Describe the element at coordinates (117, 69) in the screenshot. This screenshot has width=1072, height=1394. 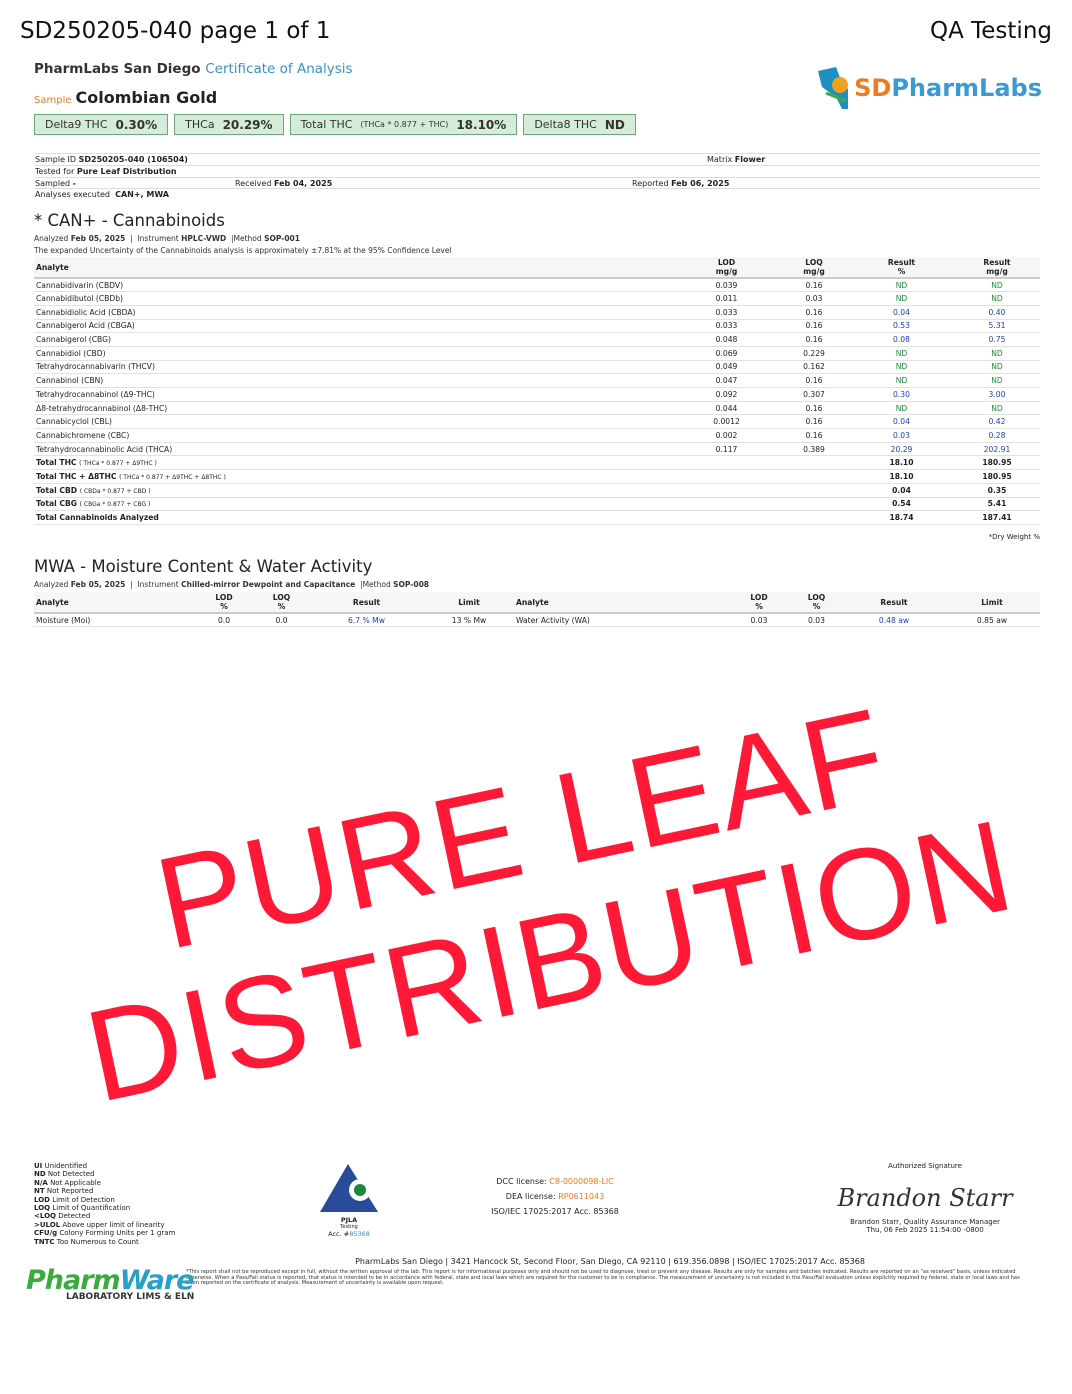
I see `lab-name: PharmLabs San Diego` at that location.